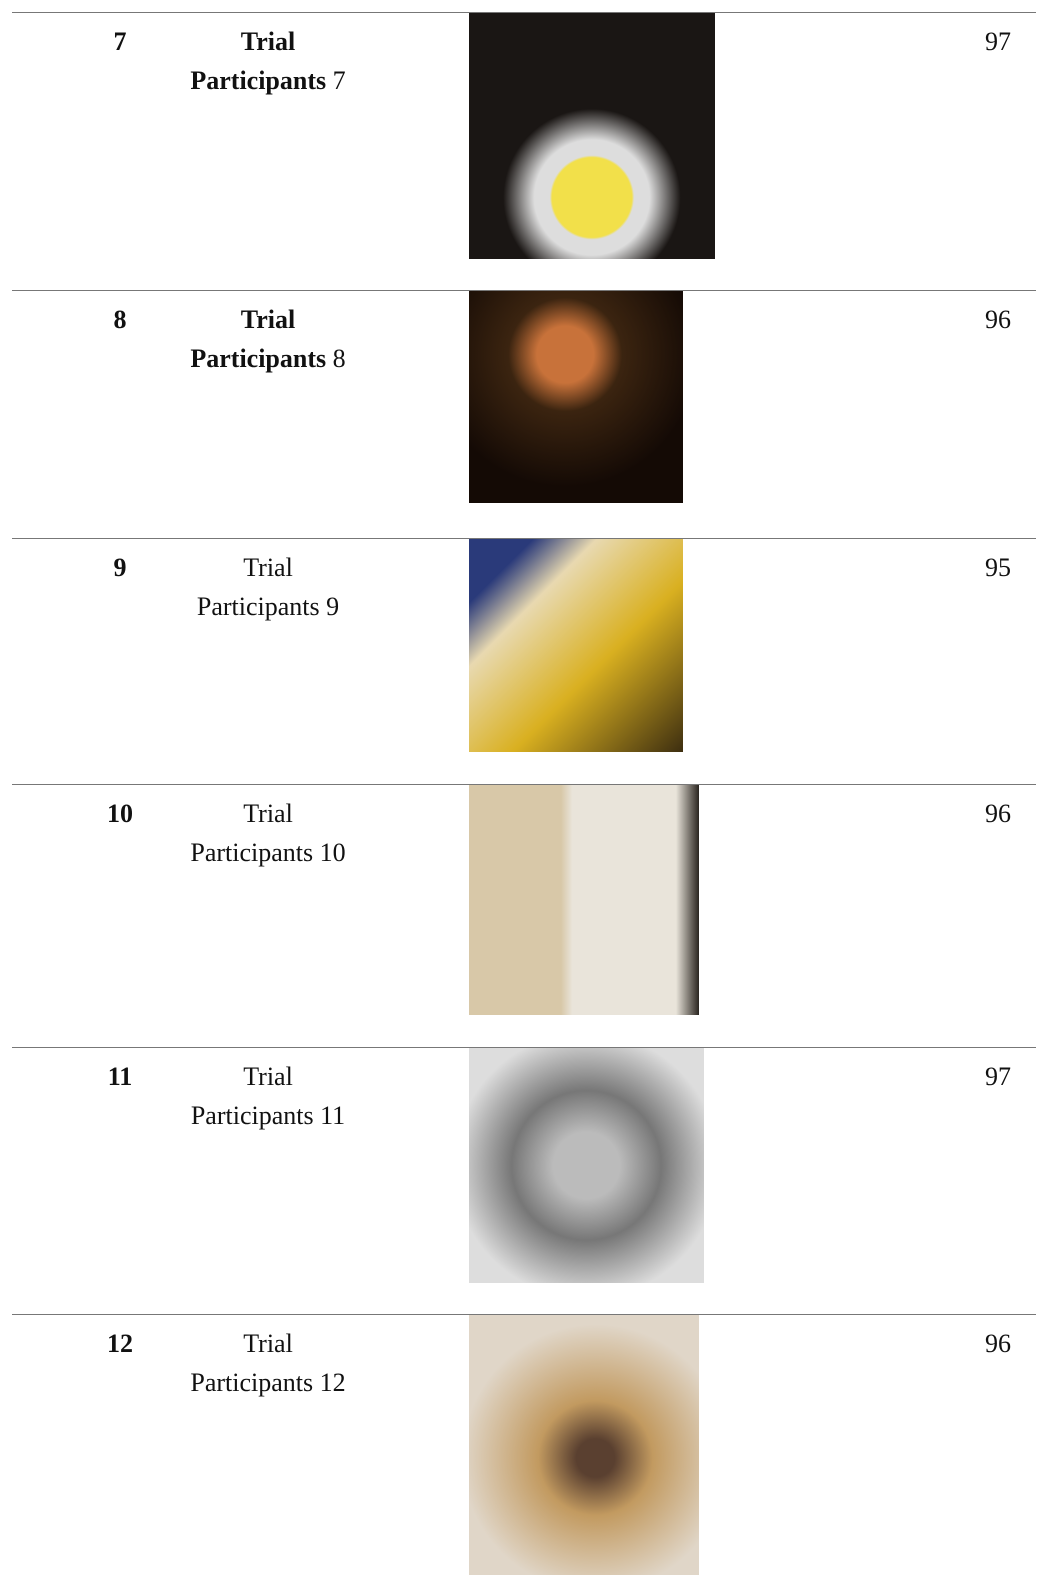 The width and height of the screenshot is (1046, 1582). I want to click on row-number: 9, so click(120, 567).